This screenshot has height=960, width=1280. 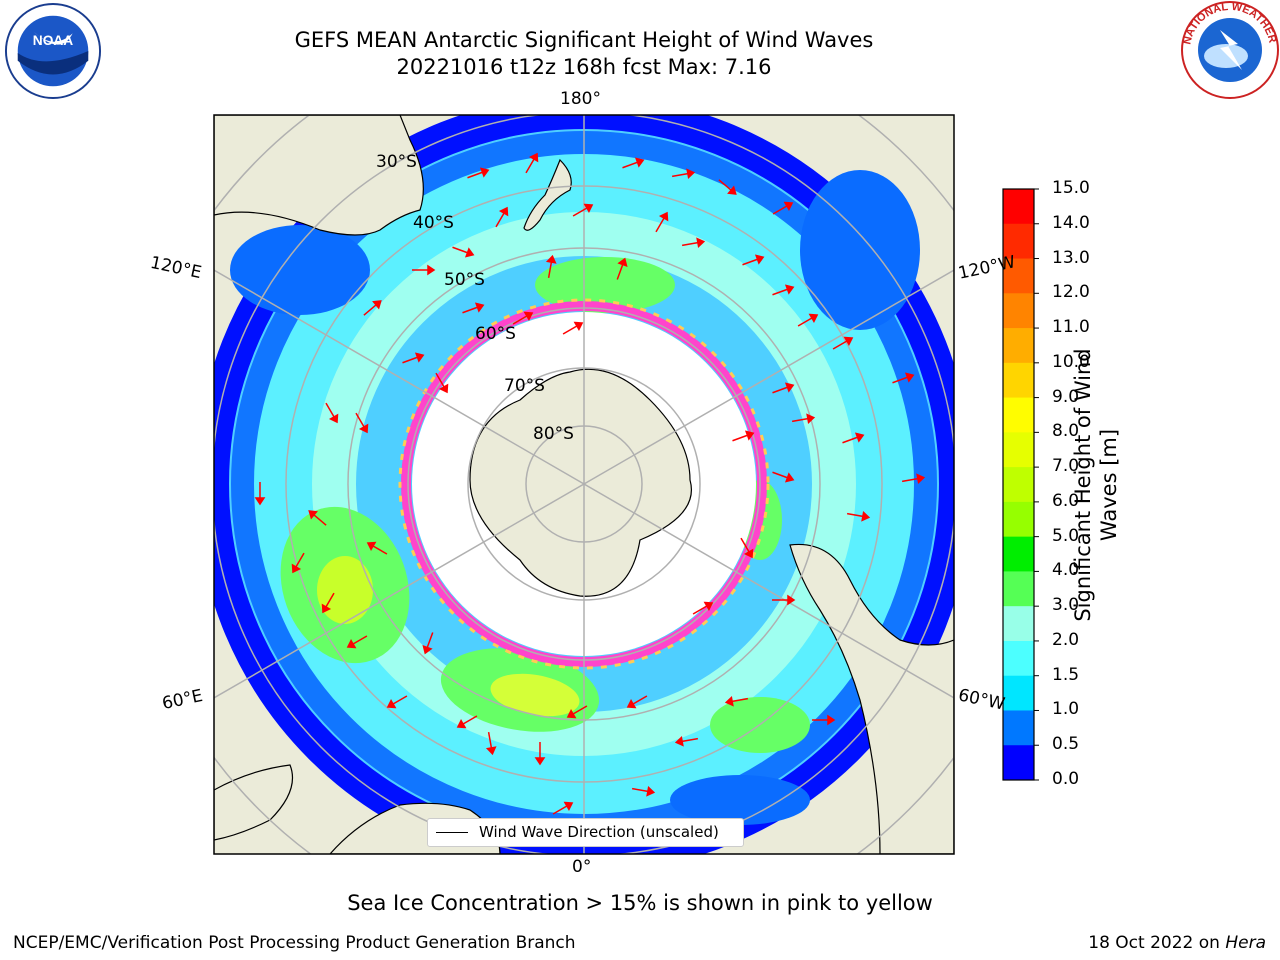 I want to click on colorbar-tick-label: 12.0, so click(x=1071, y=292).